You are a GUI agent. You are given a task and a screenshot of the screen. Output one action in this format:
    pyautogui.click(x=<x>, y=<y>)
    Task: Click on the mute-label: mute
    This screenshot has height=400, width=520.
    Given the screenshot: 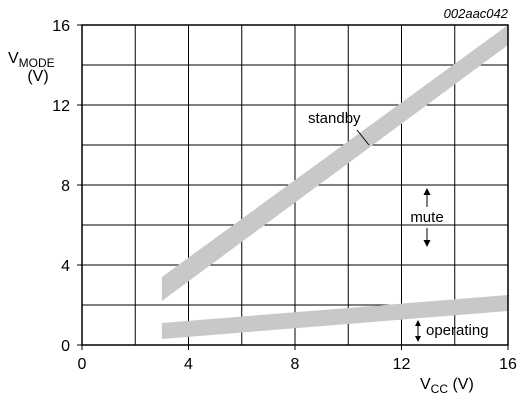 What is the action you would take?
    pyautogui.click(x=426, y=217)
    